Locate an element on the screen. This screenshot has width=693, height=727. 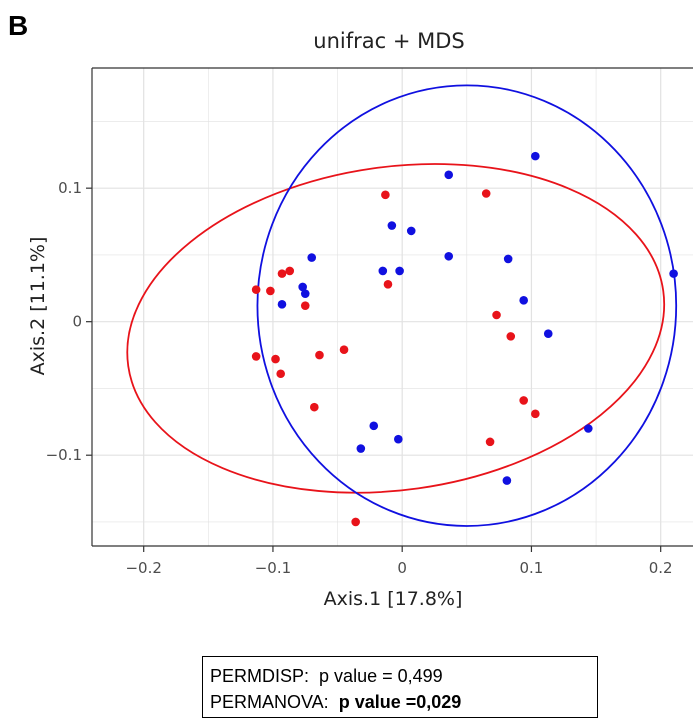
y-axis-label: Axis.2 [11.1%] is located at coordinates (38, 306).